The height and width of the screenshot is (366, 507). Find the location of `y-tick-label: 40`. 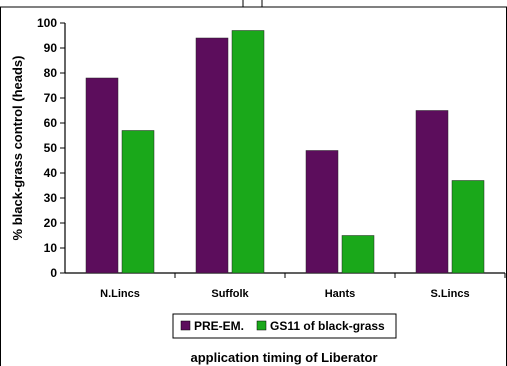

y-tick-label: 40 is located at coordinates (51, 173).